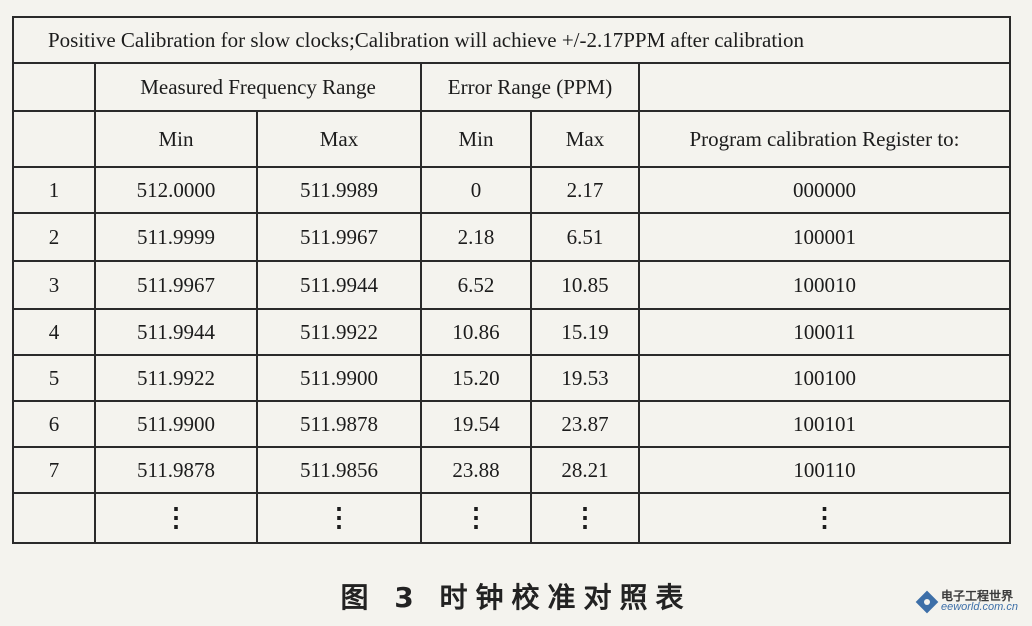 The image size is (1032, 626). What do you see at coordinates (585, 332) in the screenshot?
I see `err-max-cell: 15.19` at bounding box center [585, 332].